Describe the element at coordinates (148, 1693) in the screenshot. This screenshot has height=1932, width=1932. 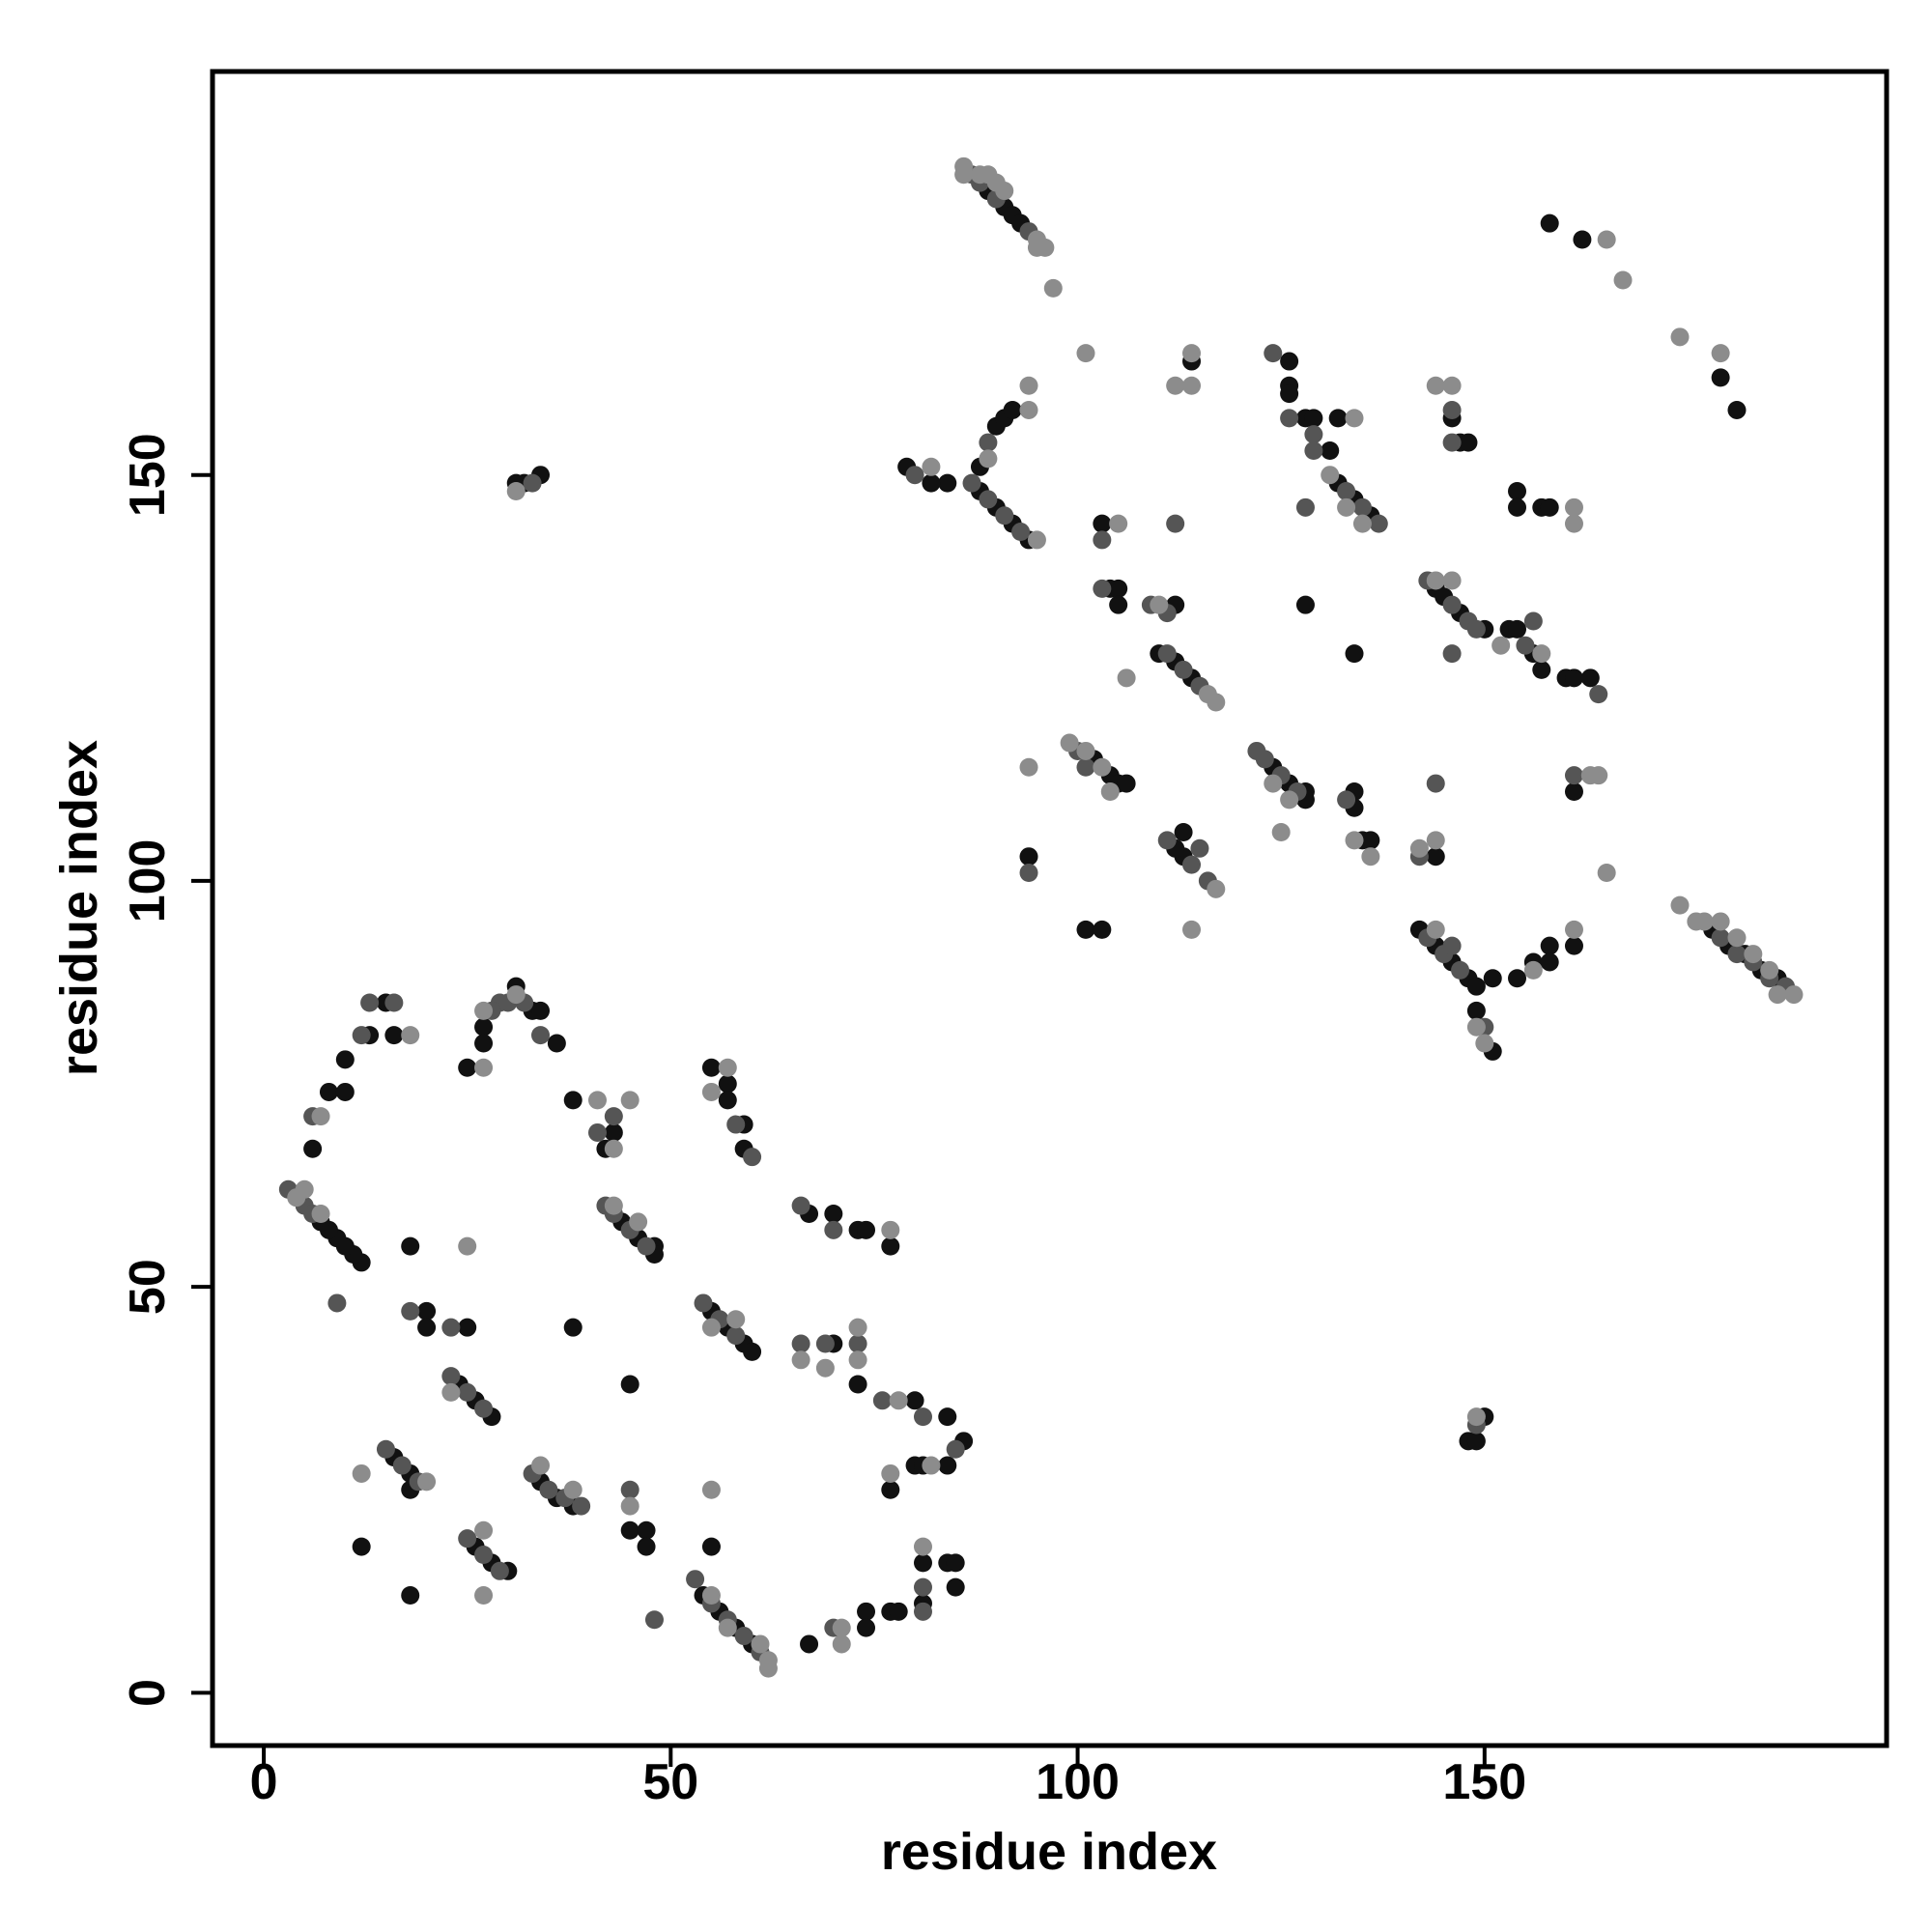
I see `y-tick-label: 0` at that location.